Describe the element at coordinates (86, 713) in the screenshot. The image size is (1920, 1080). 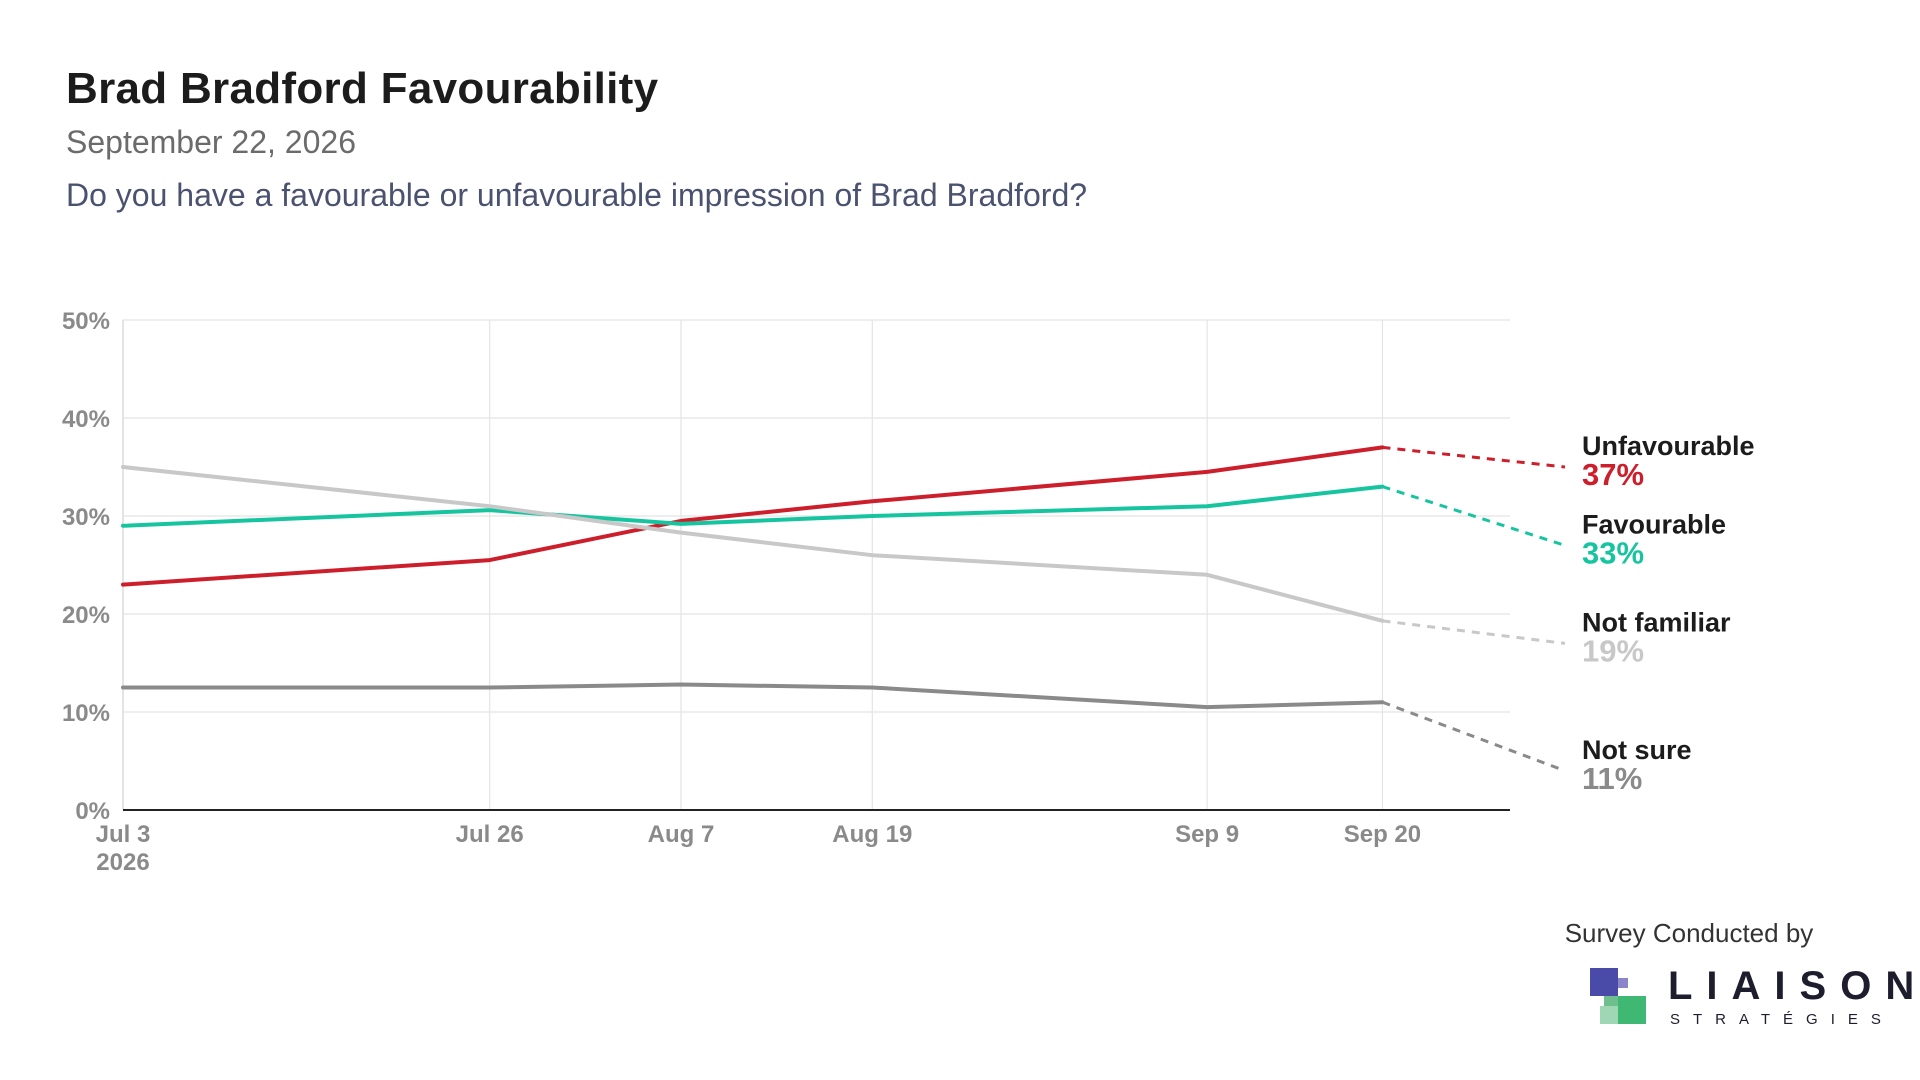
I see `y-tick-label: 10%` at that location.